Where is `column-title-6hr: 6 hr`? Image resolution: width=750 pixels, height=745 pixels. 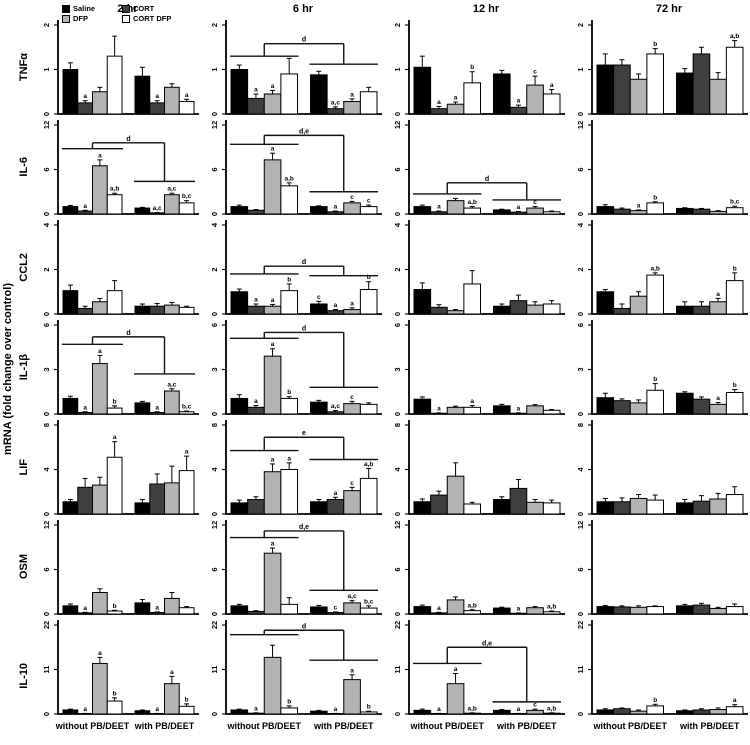 column-title-6hr: 6 hr is located at coordinates (303, 9).